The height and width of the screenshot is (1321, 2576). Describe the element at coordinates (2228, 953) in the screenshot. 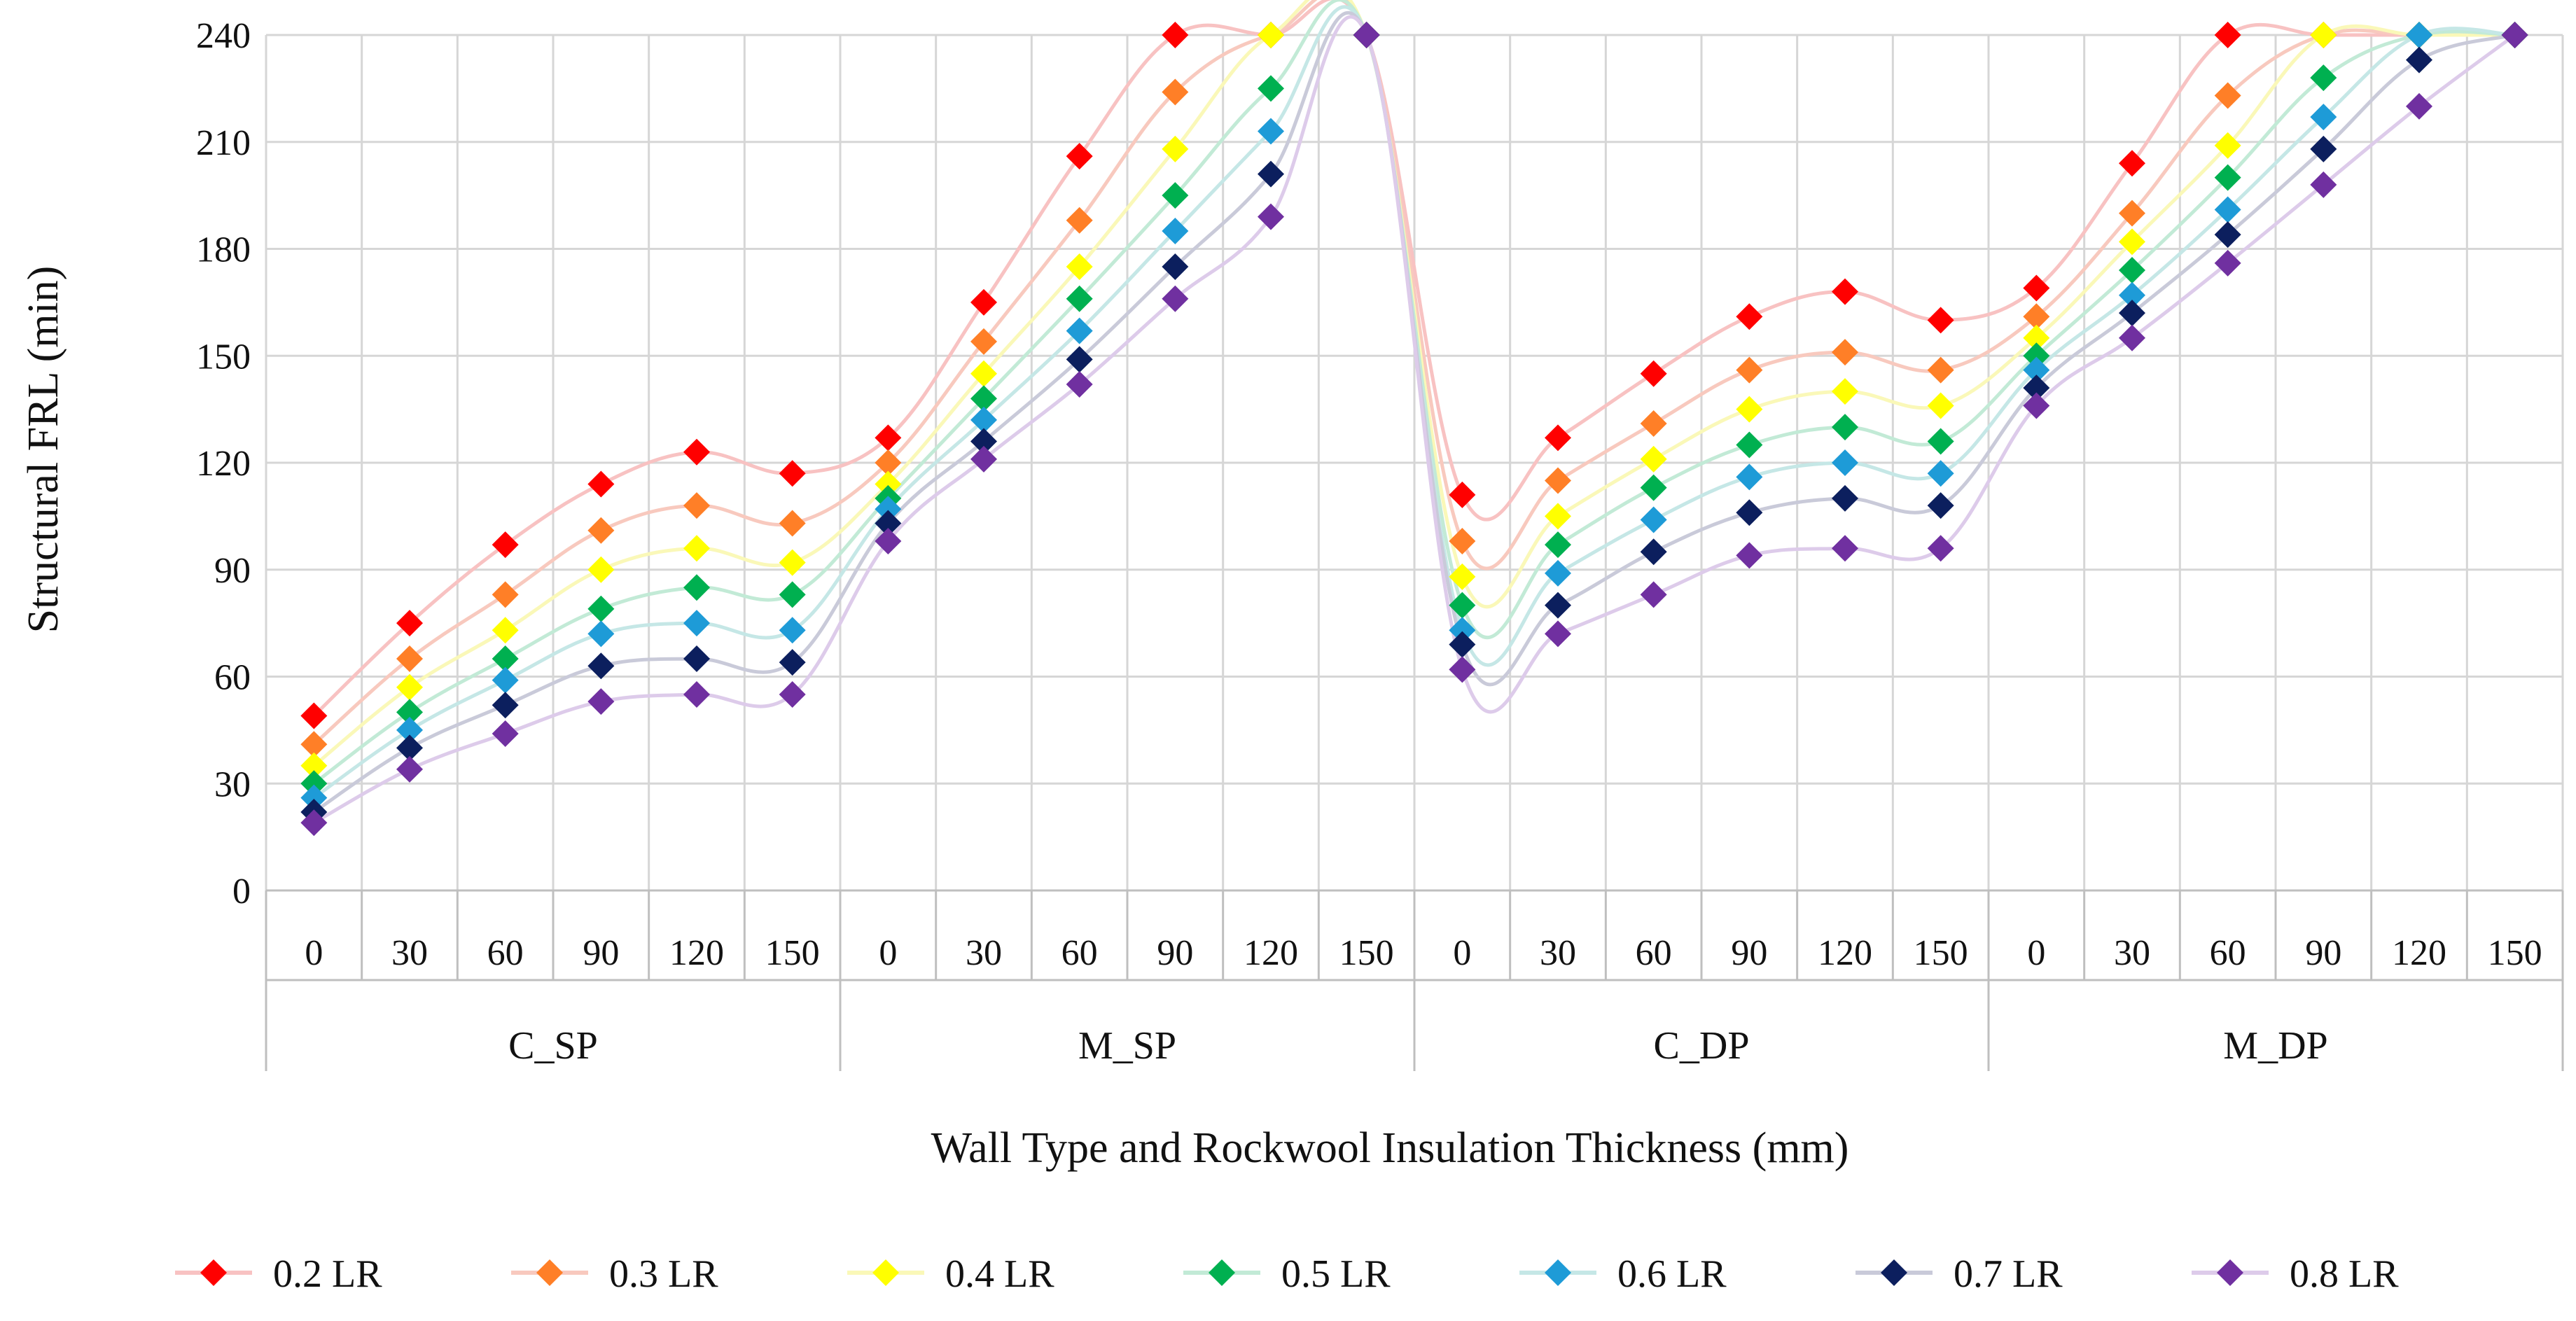

I see `x-tick-label: 60` at that location.